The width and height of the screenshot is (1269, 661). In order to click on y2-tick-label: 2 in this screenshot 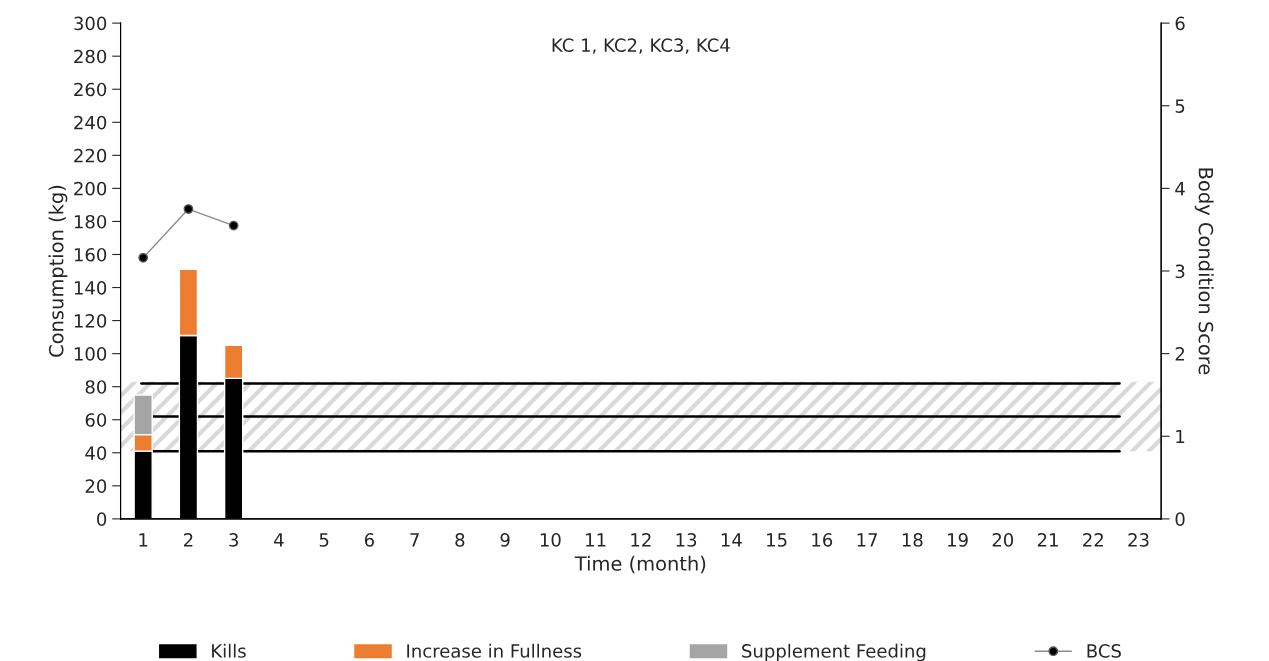, I will do `click(1180, 354)`.